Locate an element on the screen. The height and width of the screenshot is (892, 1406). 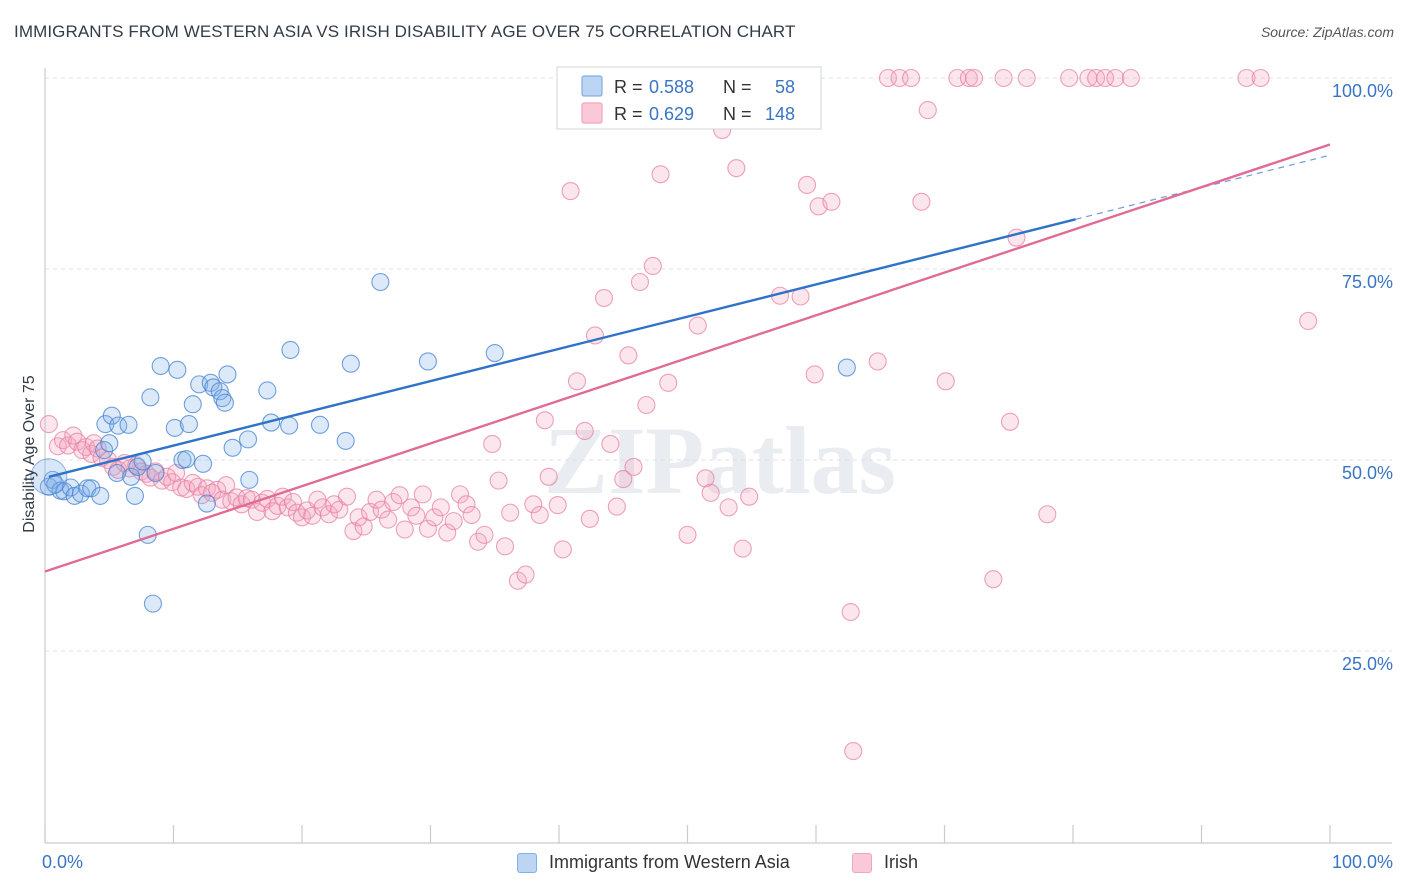
legend-swatch-western-asia is located at coordinates (527, 862).